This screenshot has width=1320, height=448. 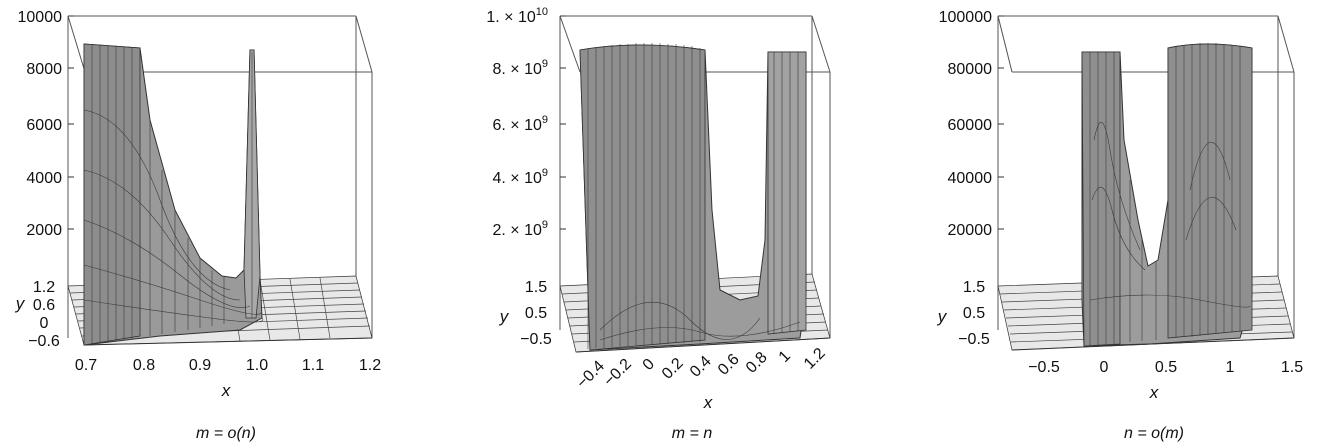 I want to click on y-tick-label: 1.2, so click(x=44, y=287).